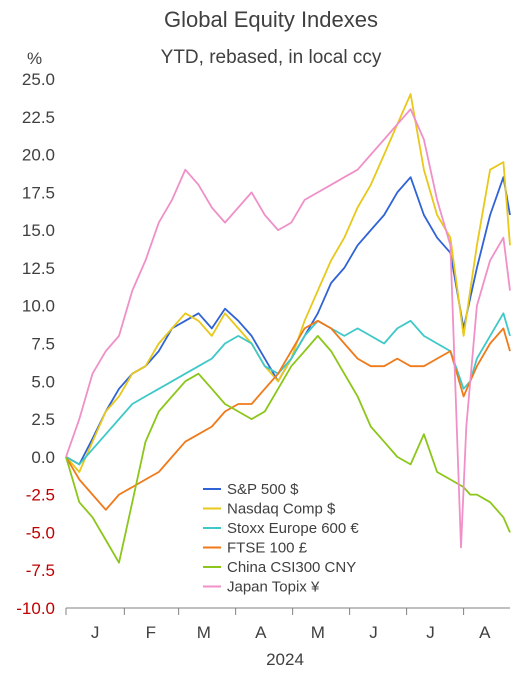 The image size is (522, 673). What do you see at coordinates (285, 659) in the screenshot?
I see `x-axis-year-label: 2024` at bounding box center [285, 659].